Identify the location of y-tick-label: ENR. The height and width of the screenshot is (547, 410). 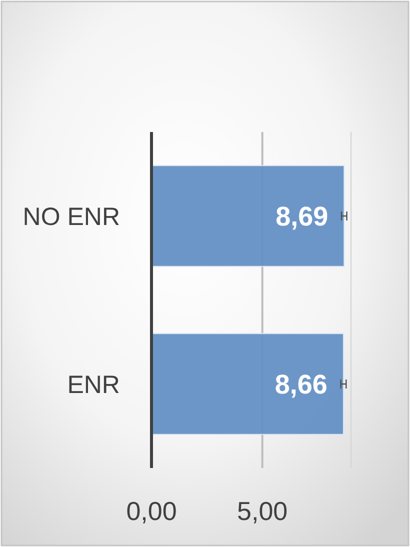
(93, 385).